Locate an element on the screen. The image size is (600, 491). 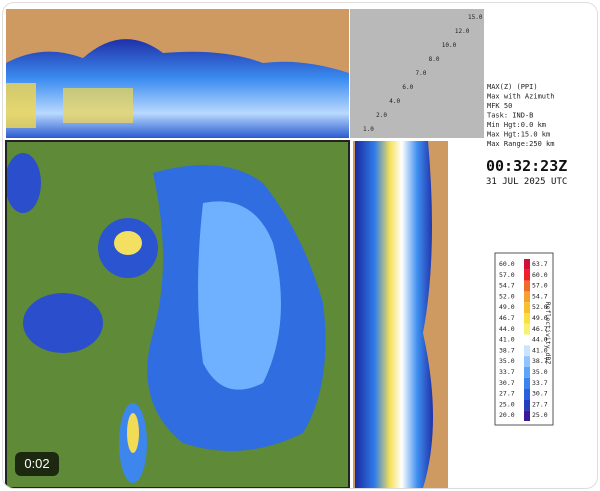
legend-low: 38.7 is located at coordinates (507, 350).